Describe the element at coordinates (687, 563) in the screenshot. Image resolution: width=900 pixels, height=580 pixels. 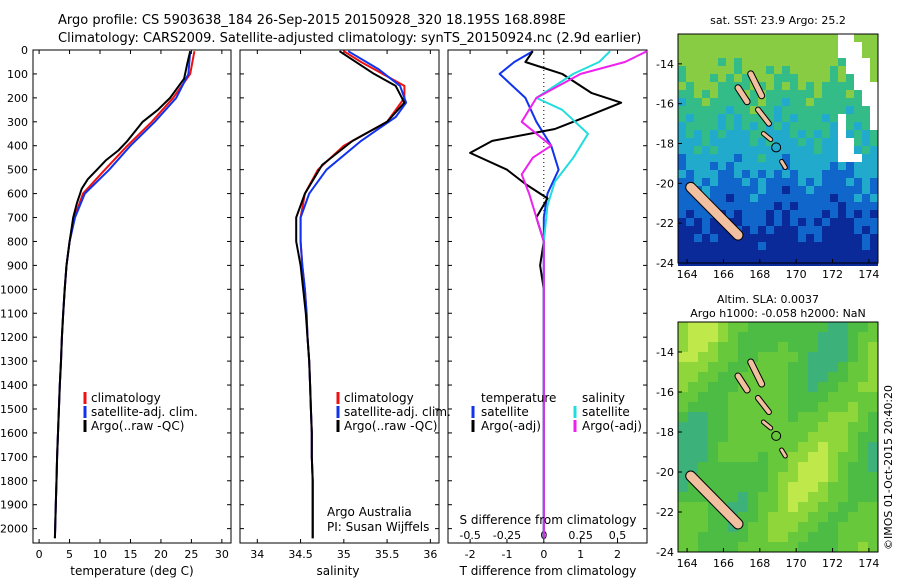
I see `map-x-tick-label: 164` at that location.